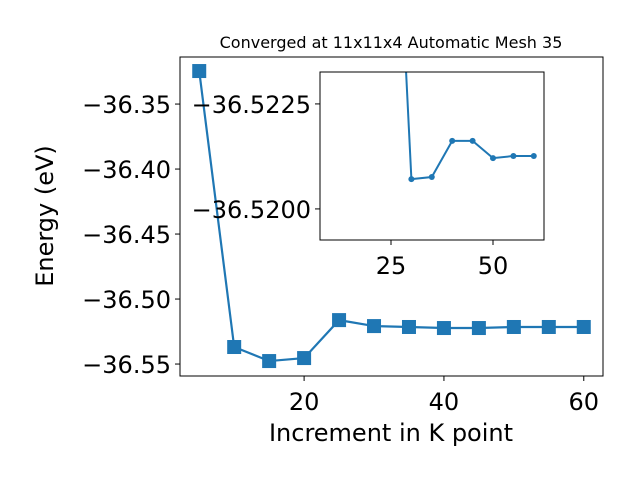 The width and height of the screenshot is (640, 480). I want to click on line, so click(469, 126).